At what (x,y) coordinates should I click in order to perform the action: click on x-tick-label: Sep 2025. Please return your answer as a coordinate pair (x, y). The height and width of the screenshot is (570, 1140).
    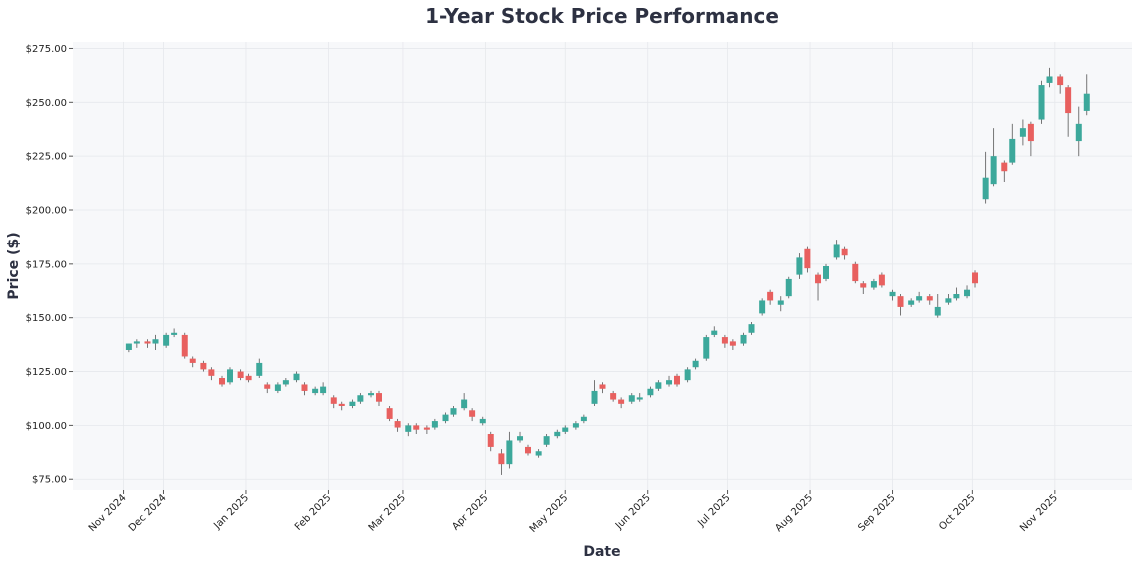
    Looking at the image, I should click on (876, 512).